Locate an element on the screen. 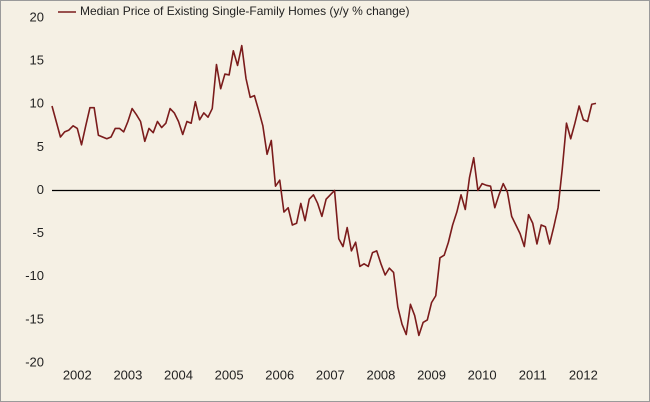 The height and width of the screenshot is (402, 650). y-tick-label: -15 is located at coordinates (34, 318).